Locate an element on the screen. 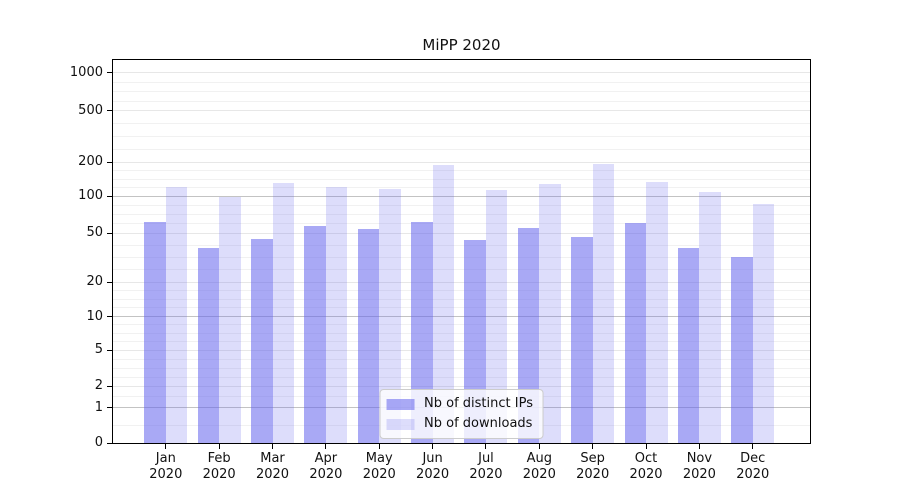 Image resolution: width=900 pixels, height=500 pixels. x-tick-label: Mar 2020 is located at coordinates (272, 466).